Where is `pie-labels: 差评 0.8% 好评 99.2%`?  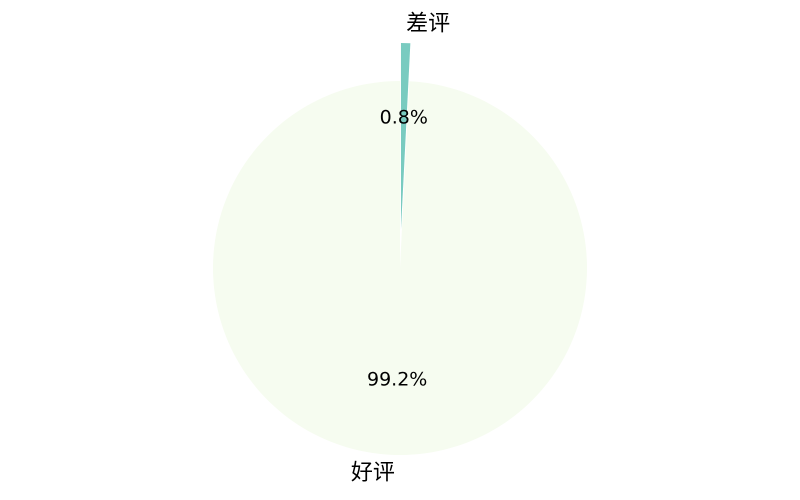
pie-labels: 差评 0.8% 好评 99.2% is located at coordinates (400, 248).